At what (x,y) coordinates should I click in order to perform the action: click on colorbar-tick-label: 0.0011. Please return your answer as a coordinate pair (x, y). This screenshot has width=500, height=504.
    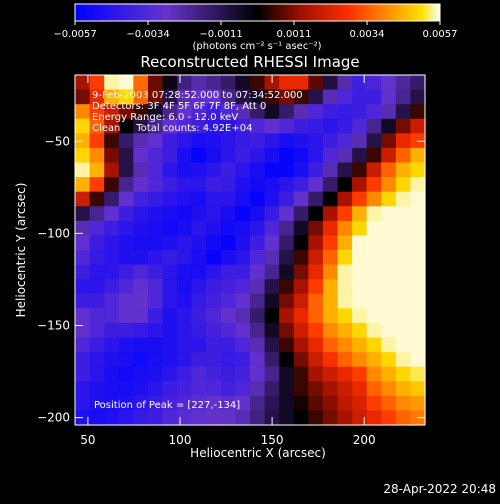
    Looking at the image, I should click on (294, 34).